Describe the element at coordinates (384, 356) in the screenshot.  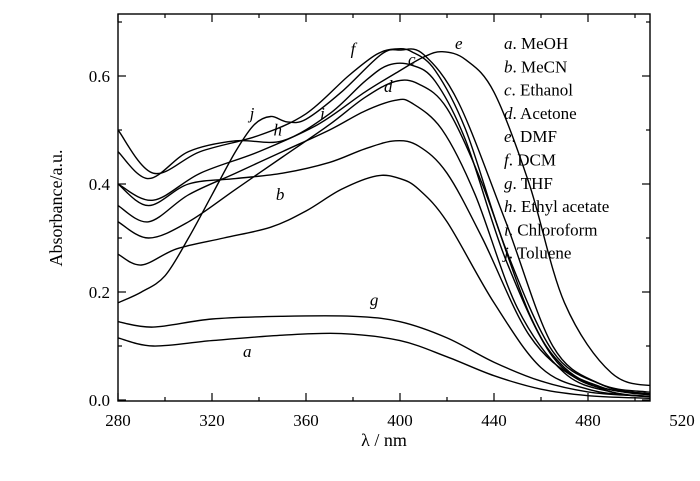
I see `series-g-line` at that location.